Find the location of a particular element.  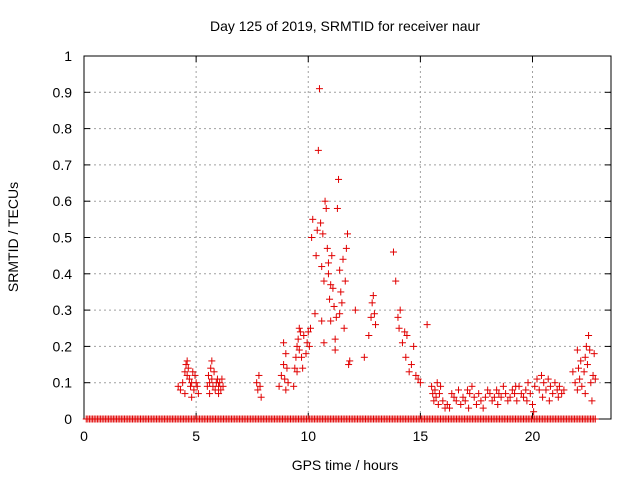

y-tick-label: 0.2 is located at coordinates (63, 346).